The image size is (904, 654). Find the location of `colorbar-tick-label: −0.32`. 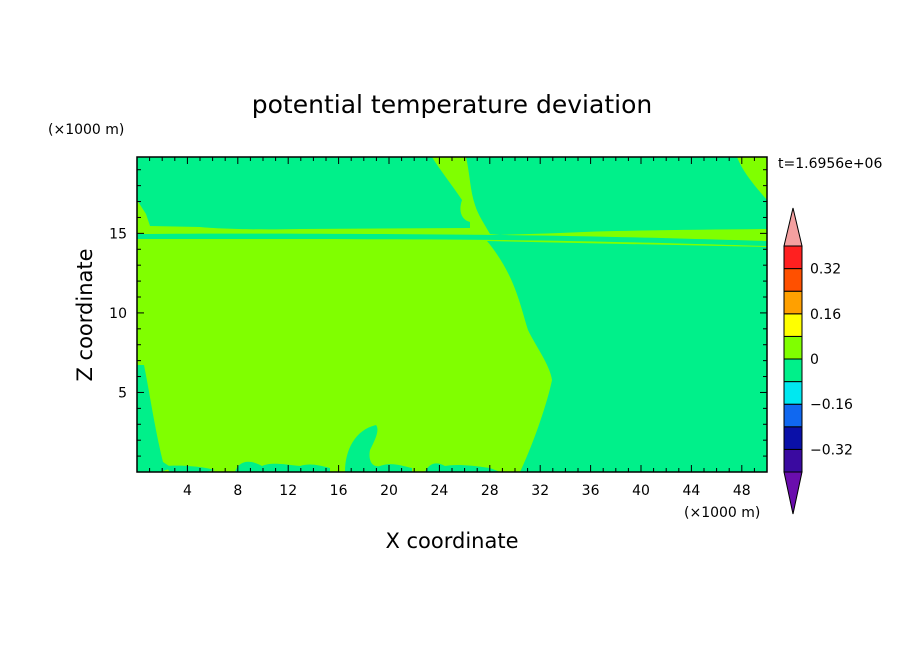

colorbar-tick-label: −0.32 is located at coordinates (831, 450).